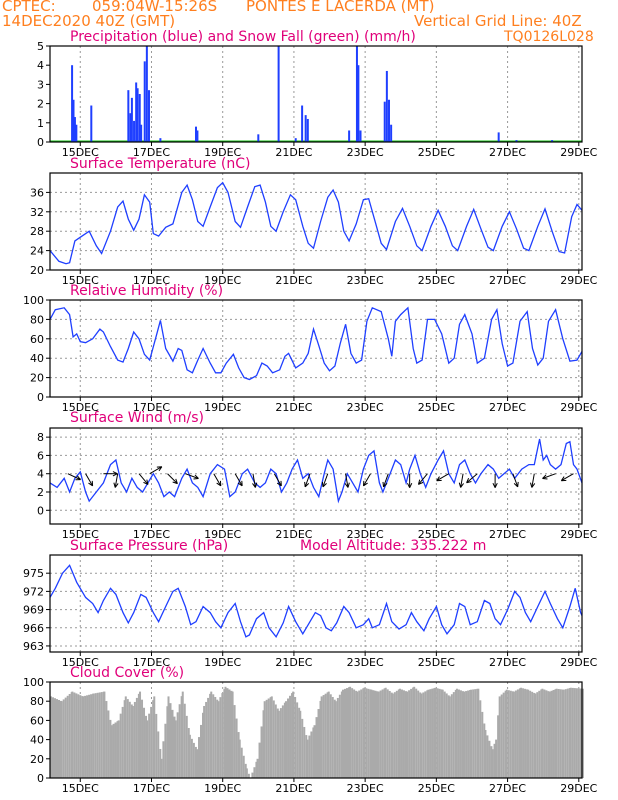 This screenshot has height=800, width=618. What do you see at coordinates (151, 662) in the screenshot?
I see `pres-xtick-label: 17DEC` at bounding box center [151, 662].